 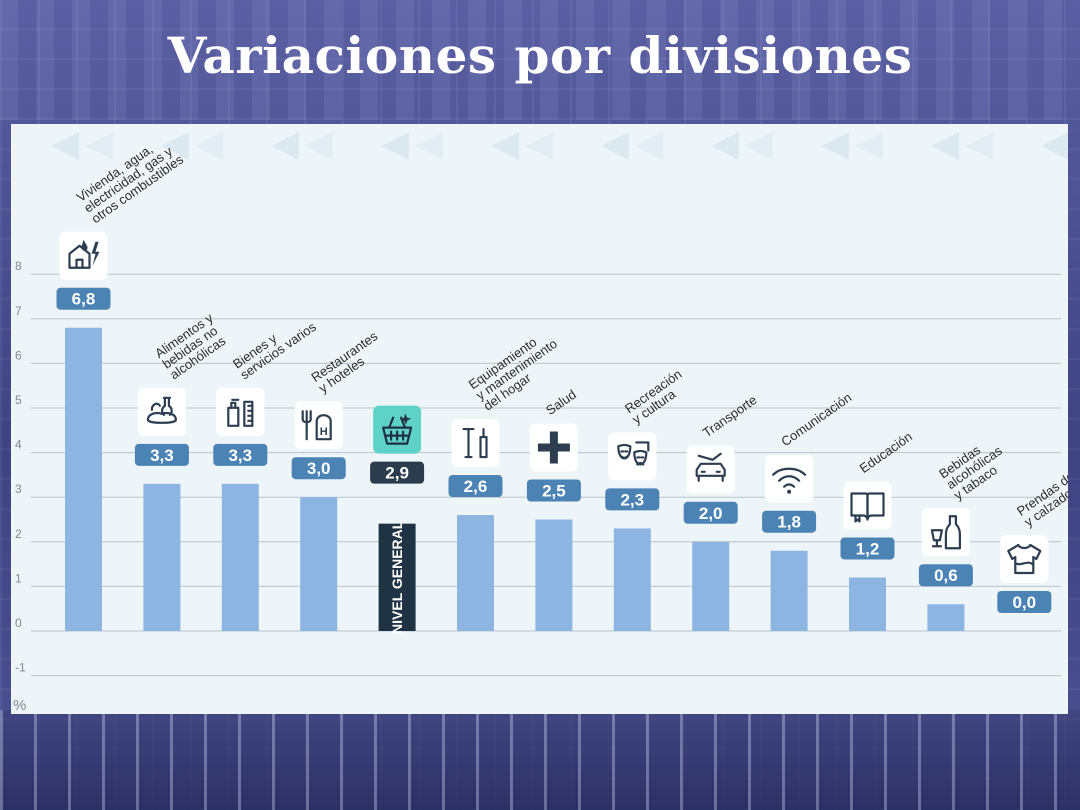 I want to click on value-label: 6,8, so click(x=84, y=299).